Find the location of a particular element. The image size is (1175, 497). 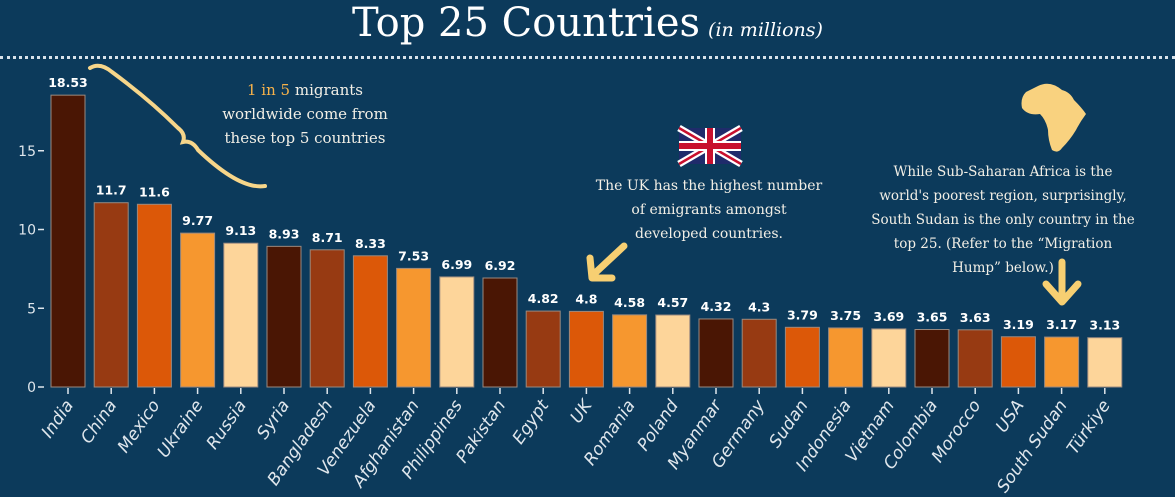

divider is located at coordinates (587, 57).